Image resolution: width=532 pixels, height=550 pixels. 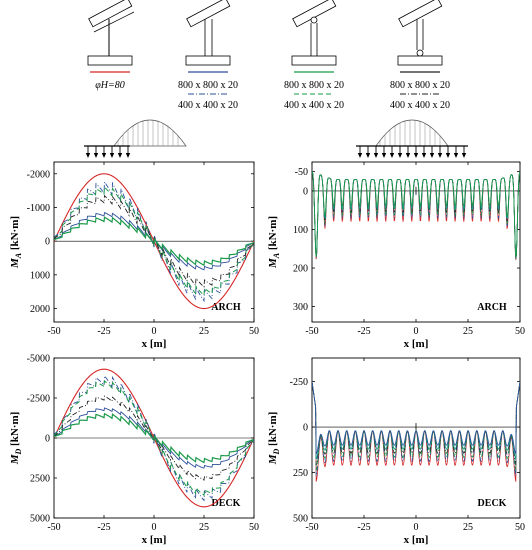 I want to click on legend-label-1: φH=80, so click(x=110, y=85).